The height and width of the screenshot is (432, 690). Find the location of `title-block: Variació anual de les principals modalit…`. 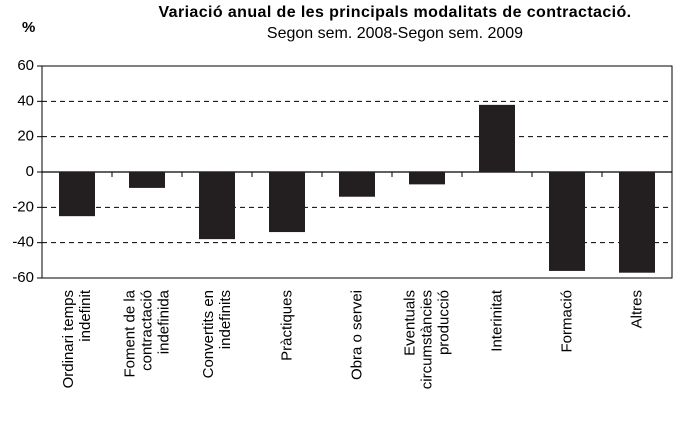

title-block: Variació anual de les principals modalit… is located at coordinates (395, 23).